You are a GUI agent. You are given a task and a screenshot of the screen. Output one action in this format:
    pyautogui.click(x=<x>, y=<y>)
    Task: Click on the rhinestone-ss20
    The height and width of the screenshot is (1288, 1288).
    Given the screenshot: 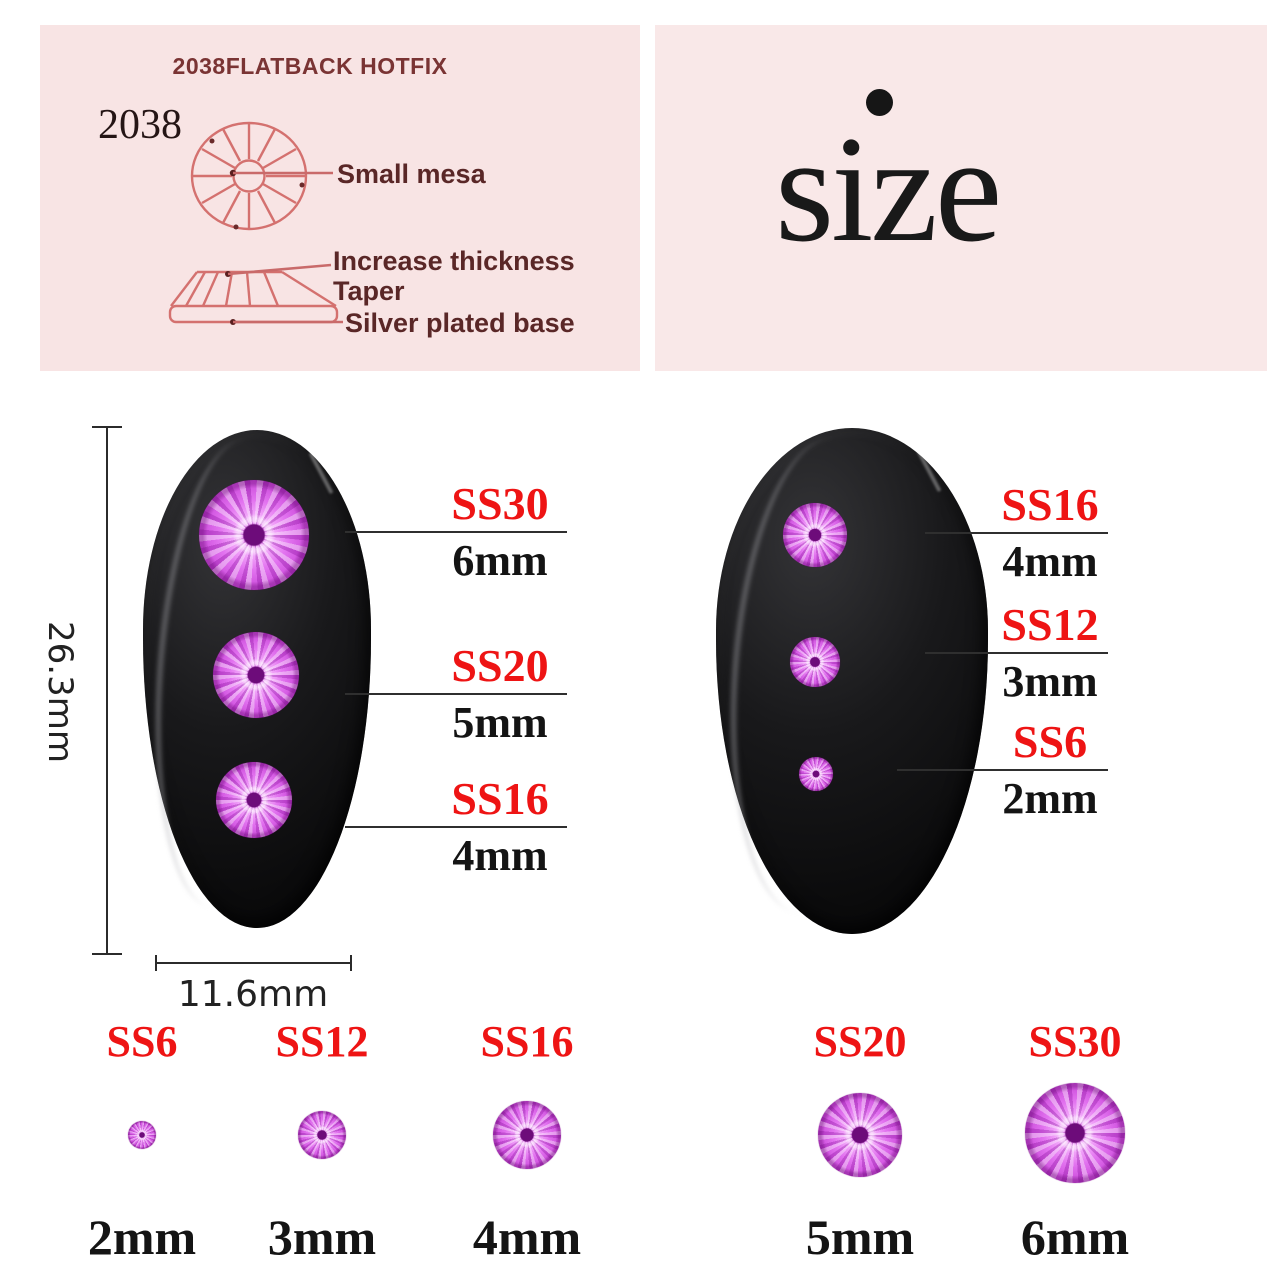 What is the action you would take?
    pyautogui.click(x=860, y=1135)
    